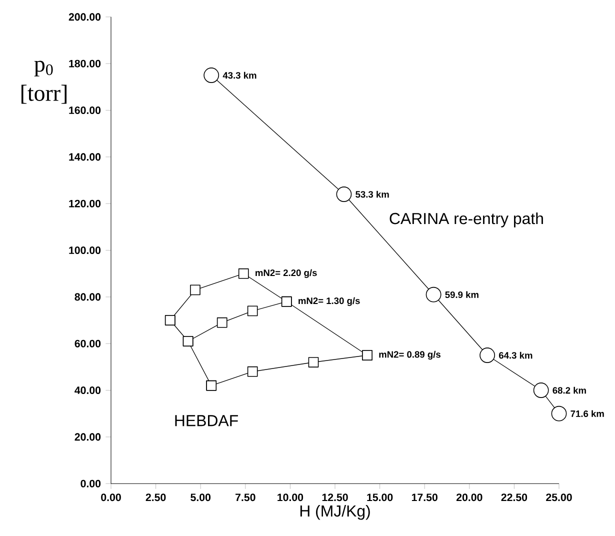 The height and width of the screenshot is (536, 615). What do you see at coordinates (291, 498) in the screenshot?
I see `x-tick-label: 10.00` at bounding box center [291, 498].